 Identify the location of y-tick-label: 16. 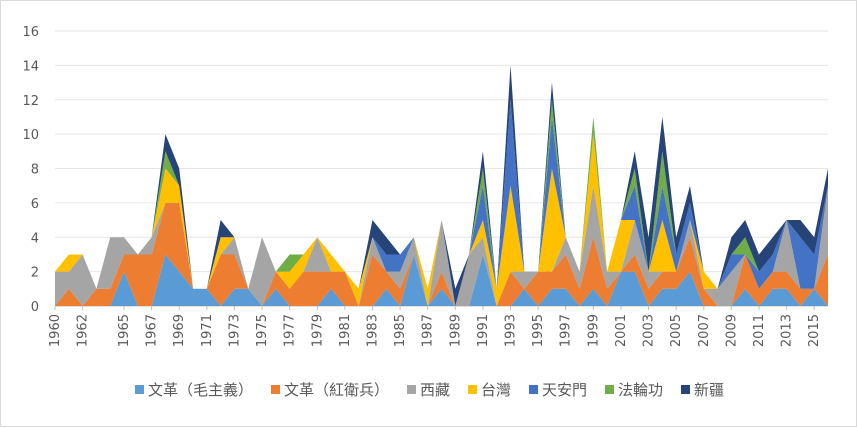
(30, 32).